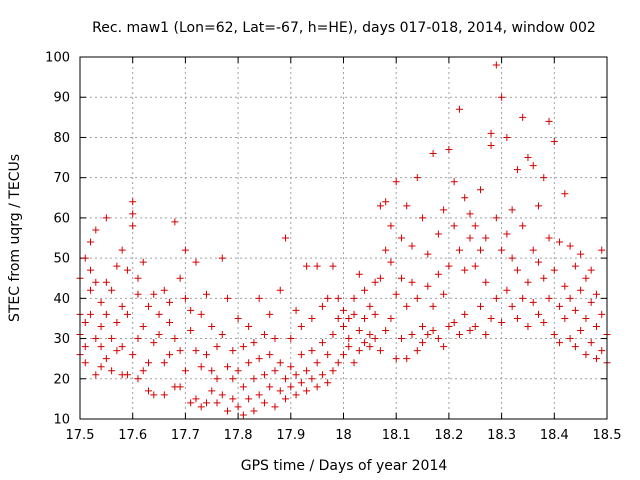 This screenshot has width=640, height=480. Describe the element at coordinates (61, 218) in the screenshot. I see `y-tick-label: 60` at that location.